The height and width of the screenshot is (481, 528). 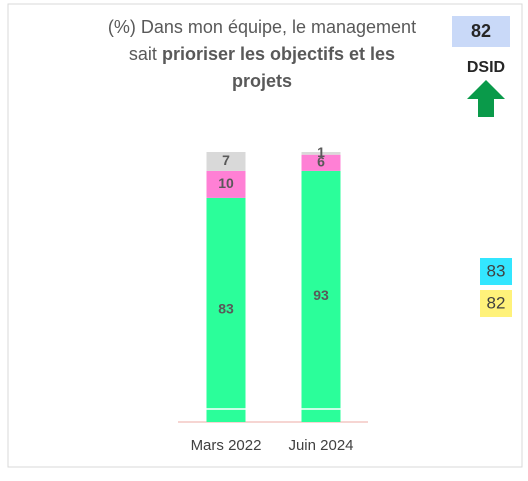 I want to click on score-label: DSID, so click(x=486, y=67).